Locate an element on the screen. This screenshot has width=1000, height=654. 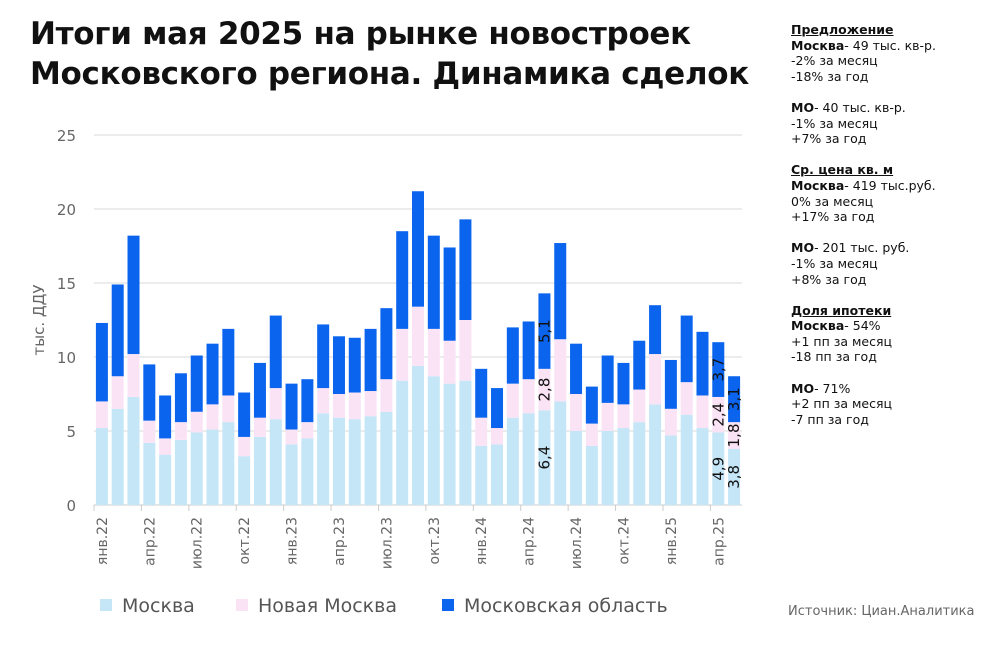
data-label: 2,4 is located at coordinates (718, 415).